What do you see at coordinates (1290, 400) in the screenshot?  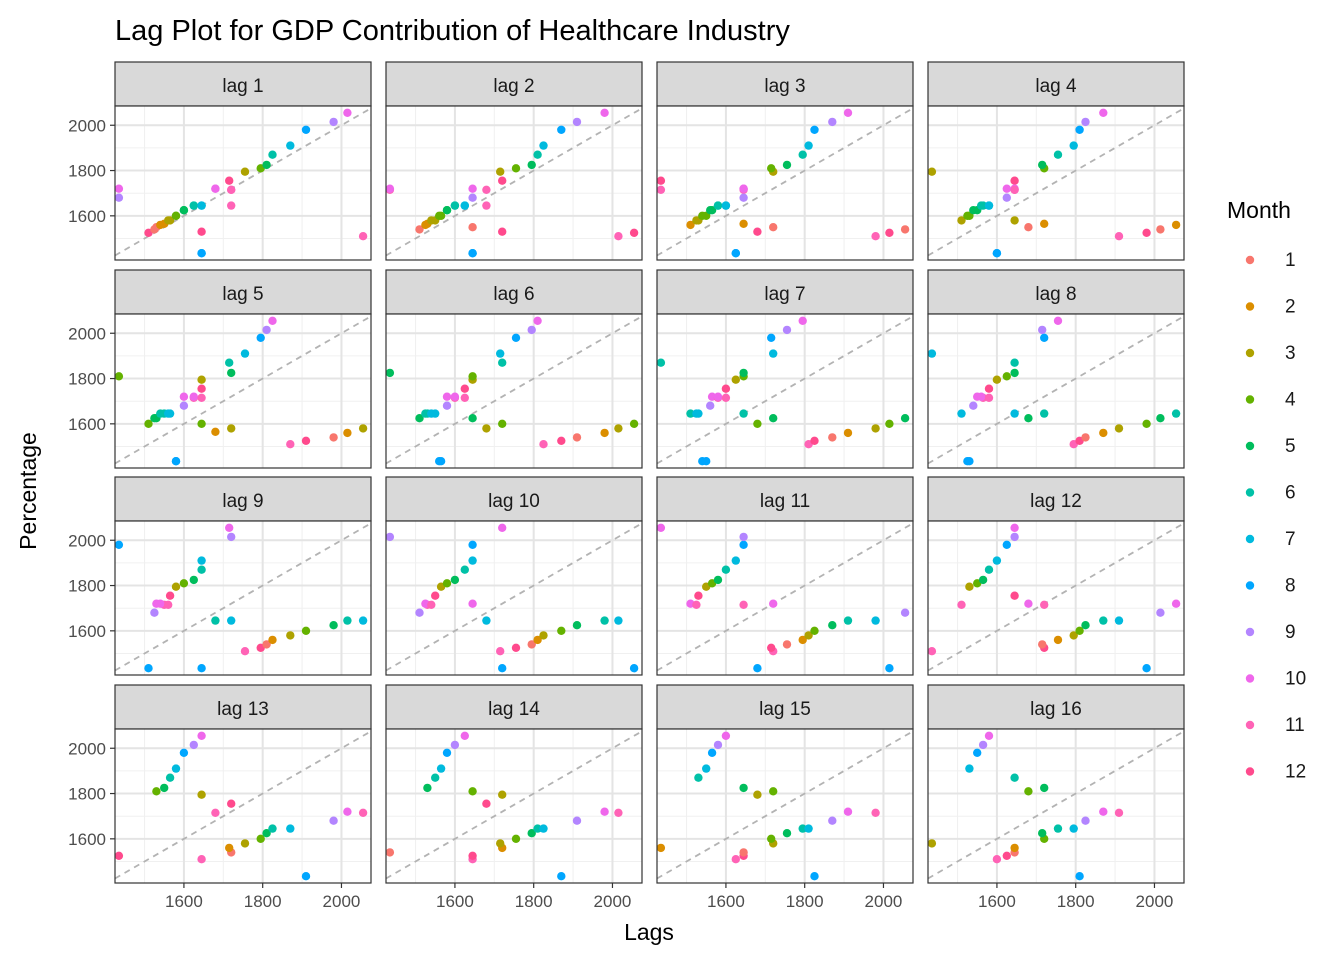 I see `legend-label: 4` at bounding box center [1290, 400].